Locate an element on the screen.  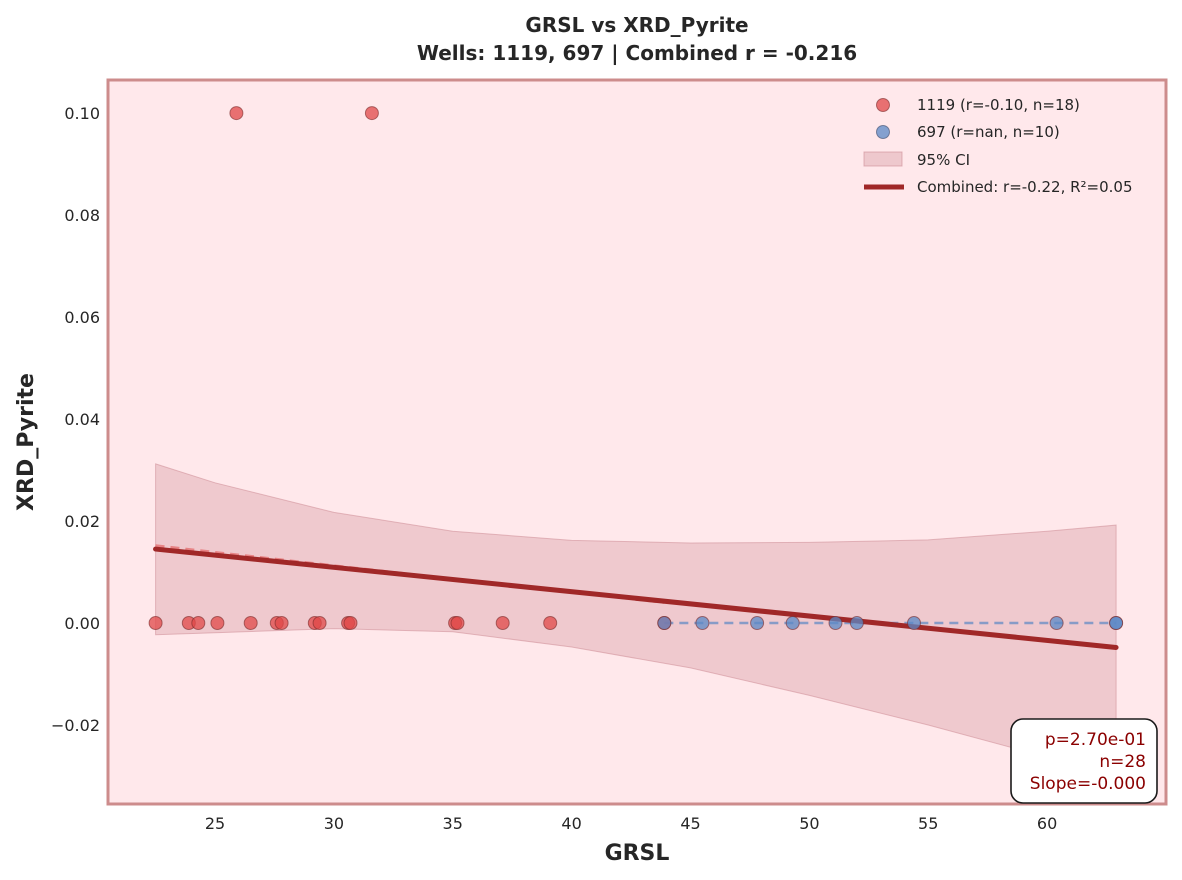
y-axis-ticks: −0.02 0.00 0.02 0.04 0.06 0.08 0.10 is located at coordinates (75, 419).